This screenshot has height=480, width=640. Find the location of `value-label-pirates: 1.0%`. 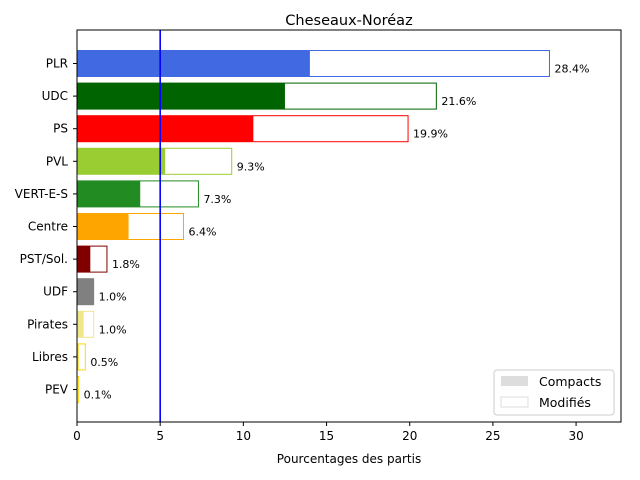

value-label-pirates: 1.0% is located at coordinates (113, 329).